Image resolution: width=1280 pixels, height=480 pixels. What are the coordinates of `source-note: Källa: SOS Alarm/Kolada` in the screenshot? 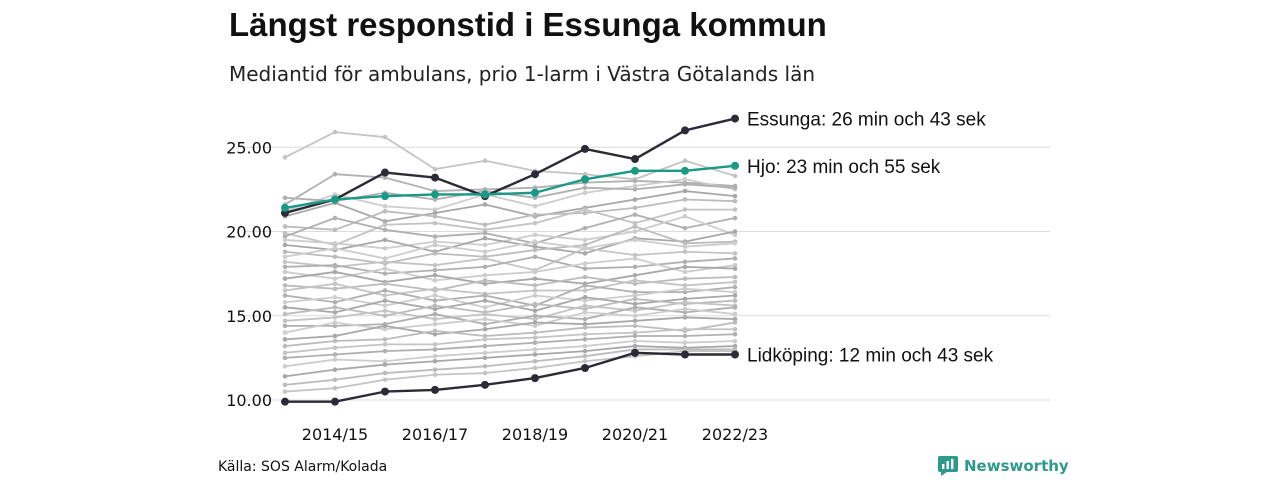 It's located at (303, 467).